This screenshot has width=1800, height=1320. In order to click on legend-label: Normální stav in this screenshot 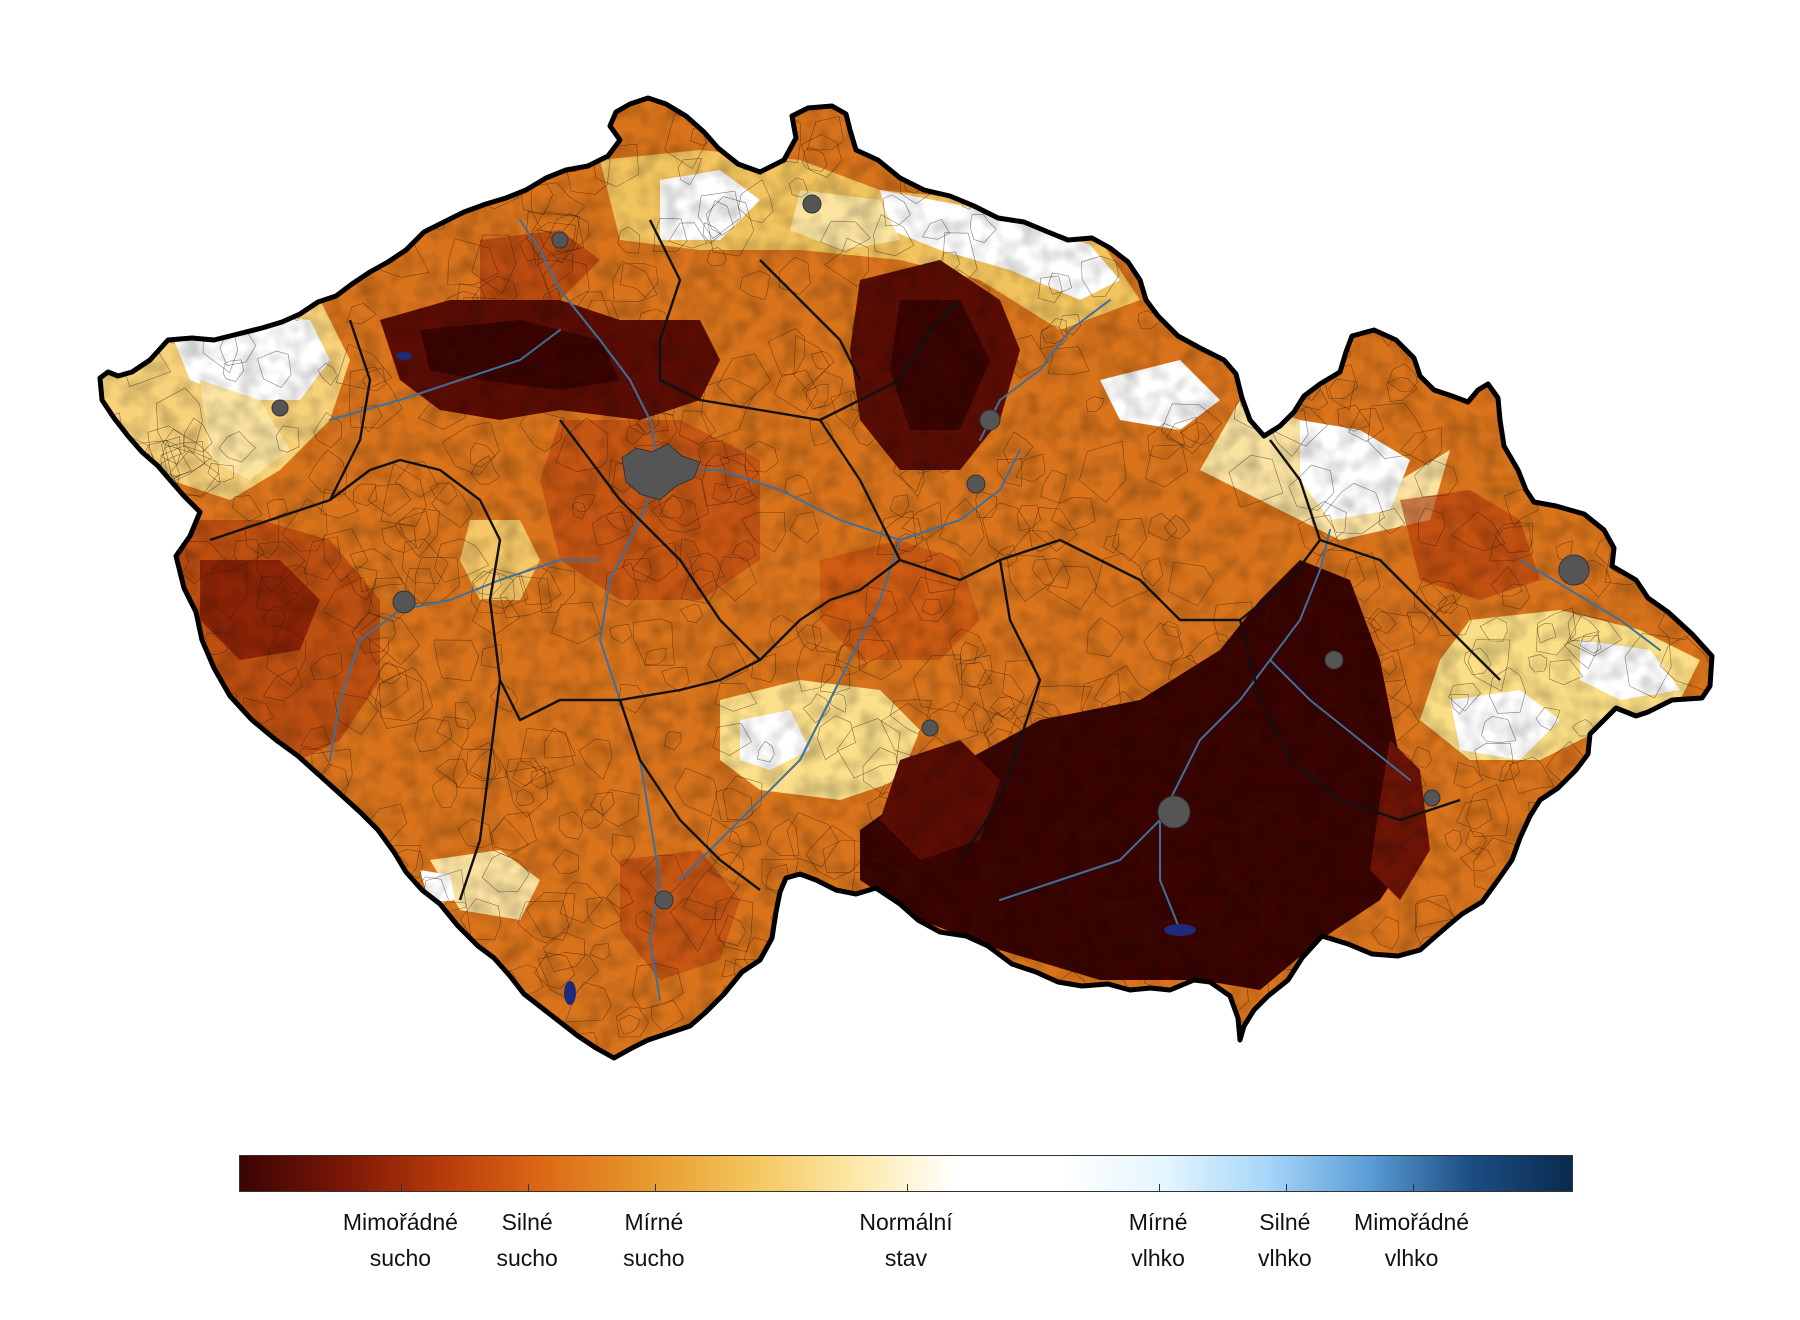, I will do `click(906, 1240)`.